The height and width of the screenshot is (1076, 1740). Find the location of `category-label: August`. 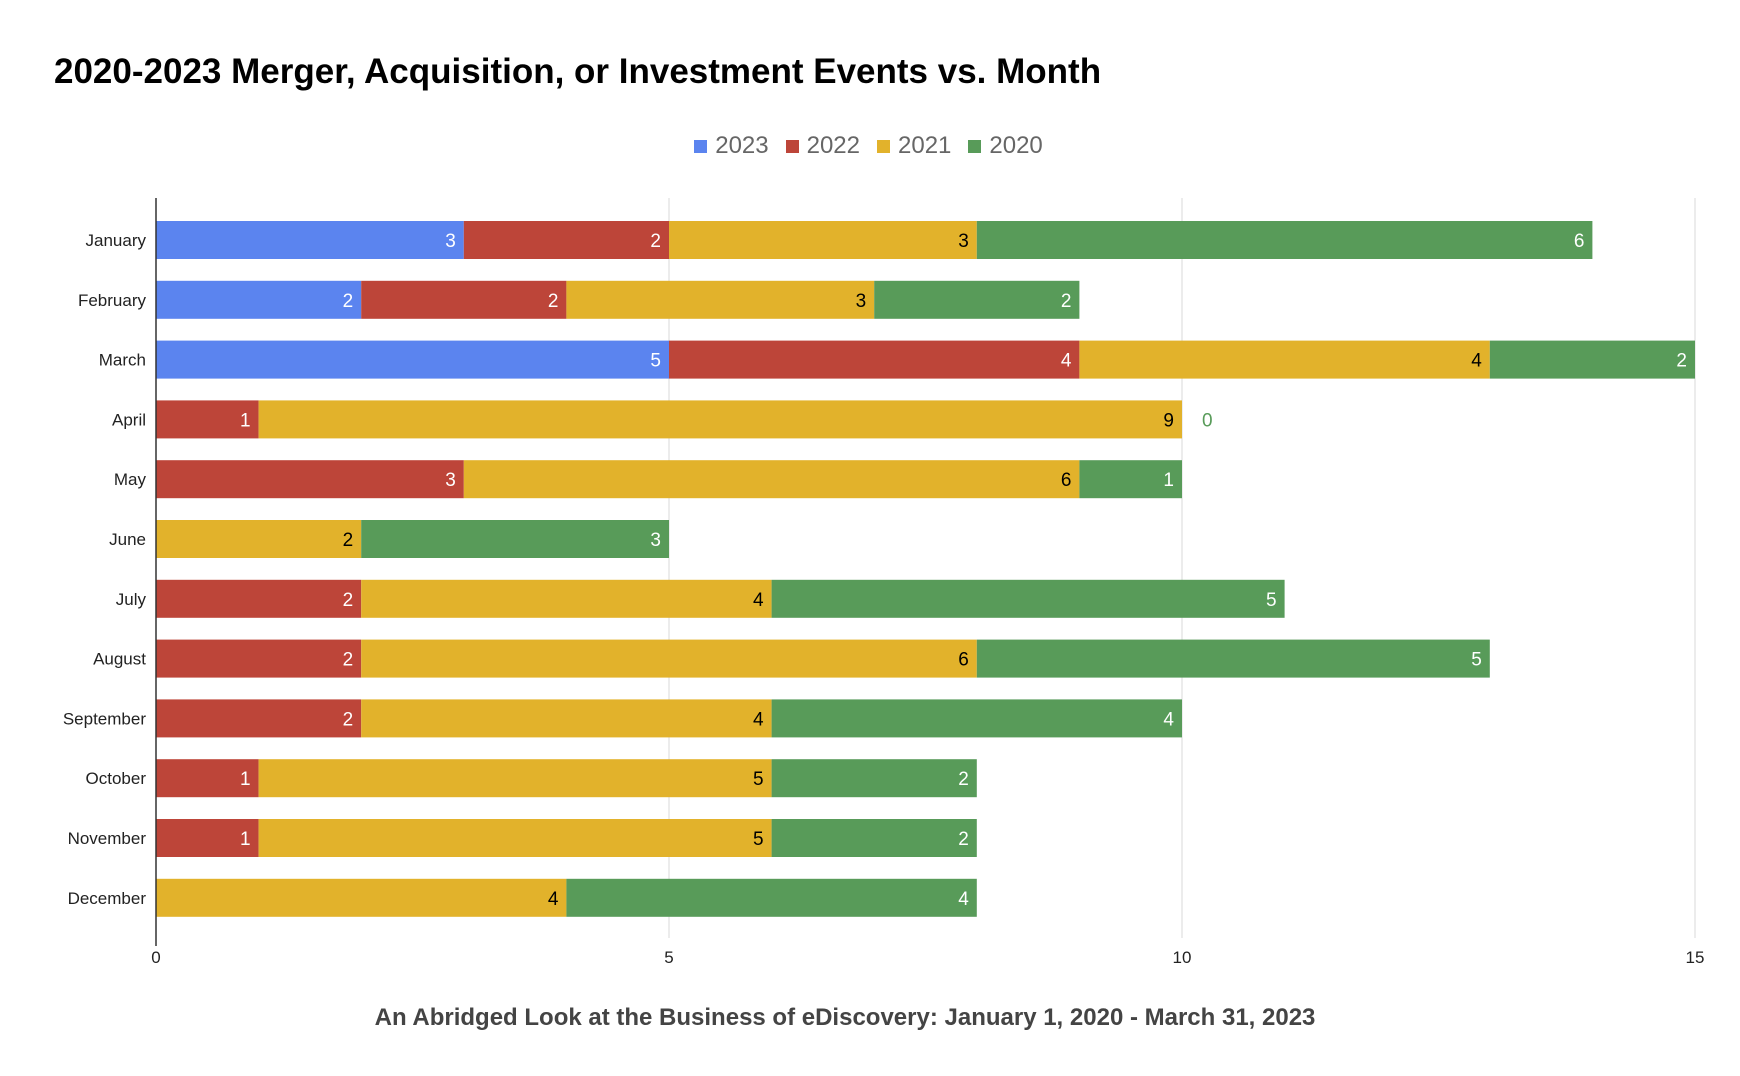

category-label: August is located at coordinates (119, 659).